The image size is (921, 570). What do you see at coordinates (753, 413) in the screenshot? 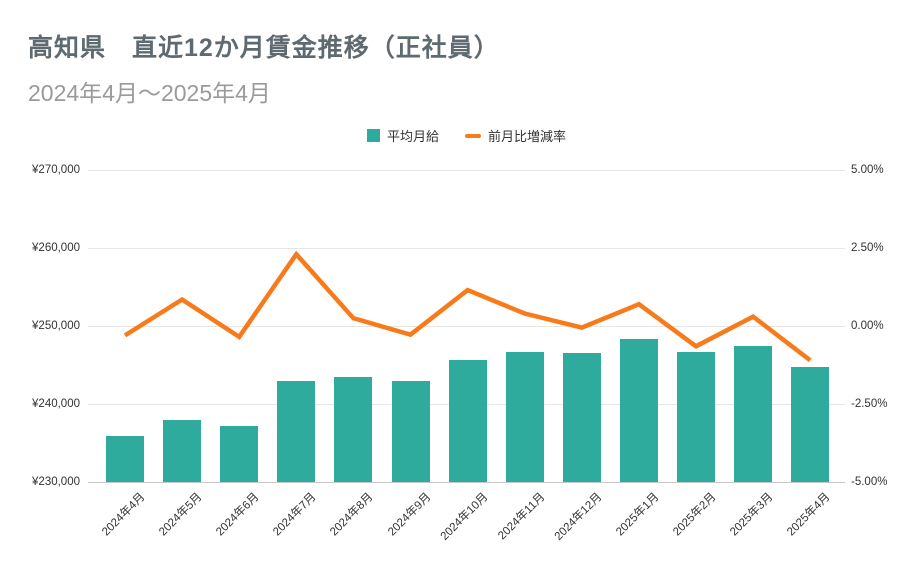
I see `bar-2025年3月` at bounding box center [753, 413].